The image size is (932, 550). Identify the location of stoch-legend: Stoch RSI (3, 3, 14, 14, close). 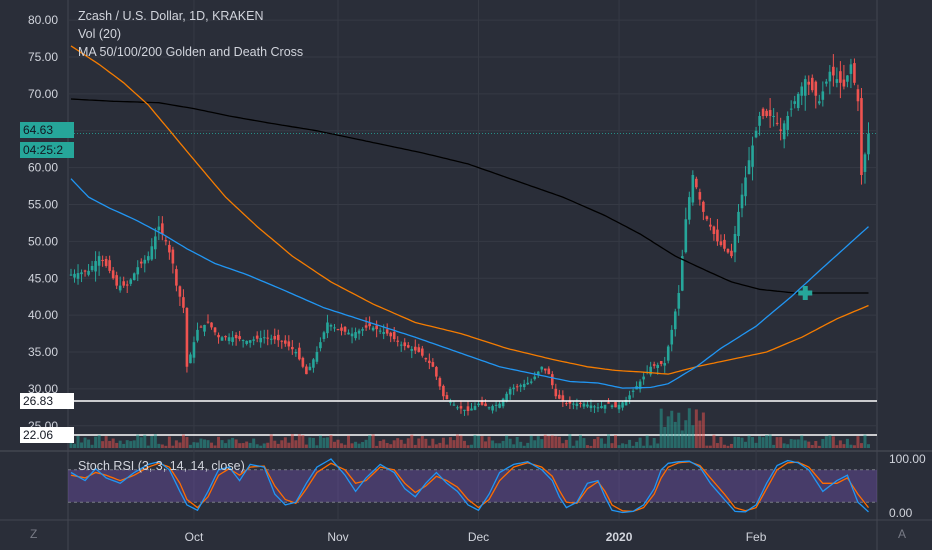
(161, 466).